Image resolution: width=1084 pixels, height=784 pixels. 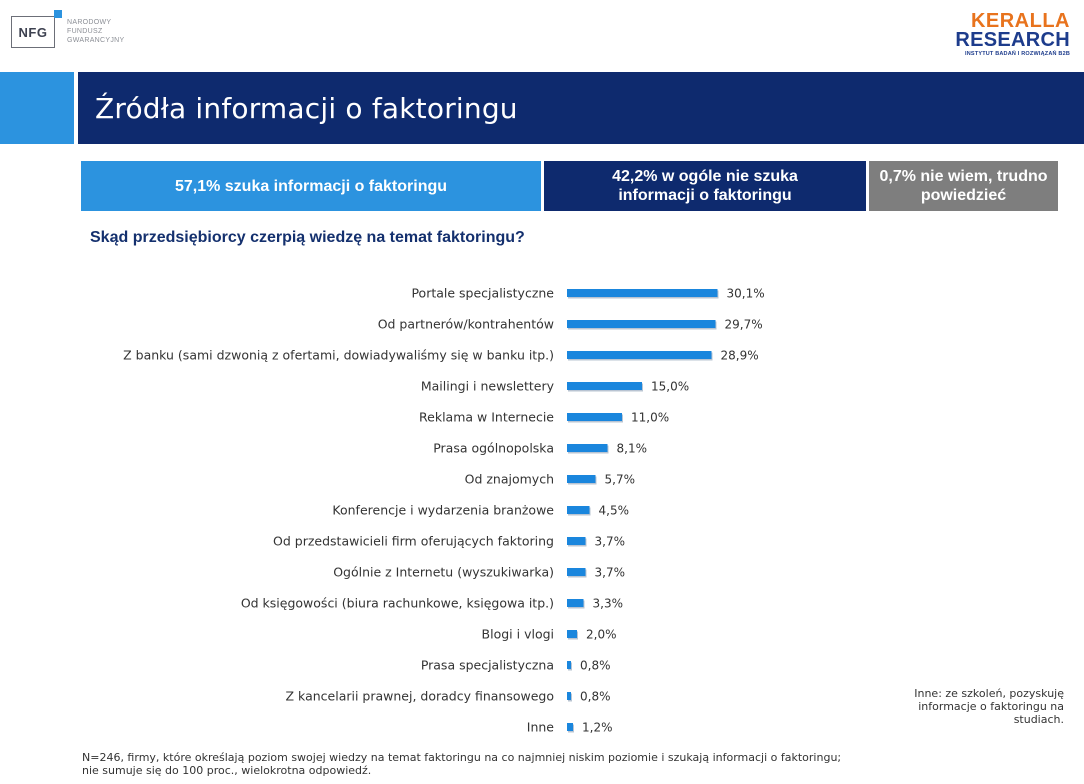 What do you see at coordinates (608, 604) in the screenshot?
I see `value-label: 3,3%` at bounding box center [608, 604].